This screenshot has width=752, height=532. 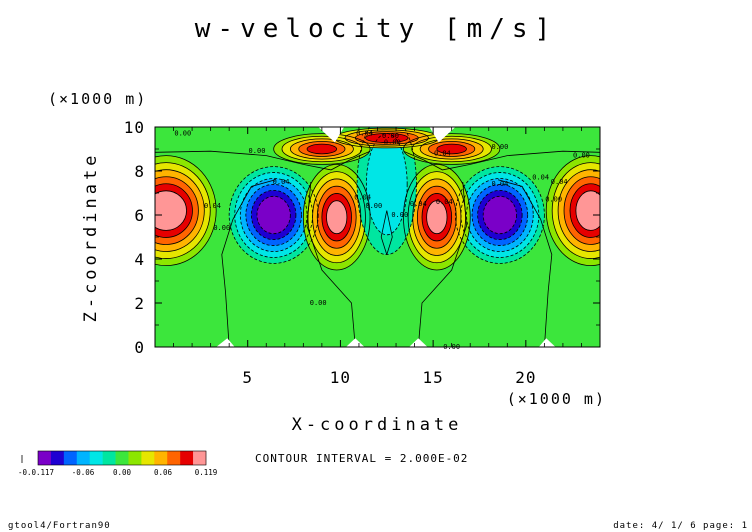 What do you see at coordinates (139, 303) in the screenshot?
I see `y-tick-label-2: 2` at bounding box center [139, 303].